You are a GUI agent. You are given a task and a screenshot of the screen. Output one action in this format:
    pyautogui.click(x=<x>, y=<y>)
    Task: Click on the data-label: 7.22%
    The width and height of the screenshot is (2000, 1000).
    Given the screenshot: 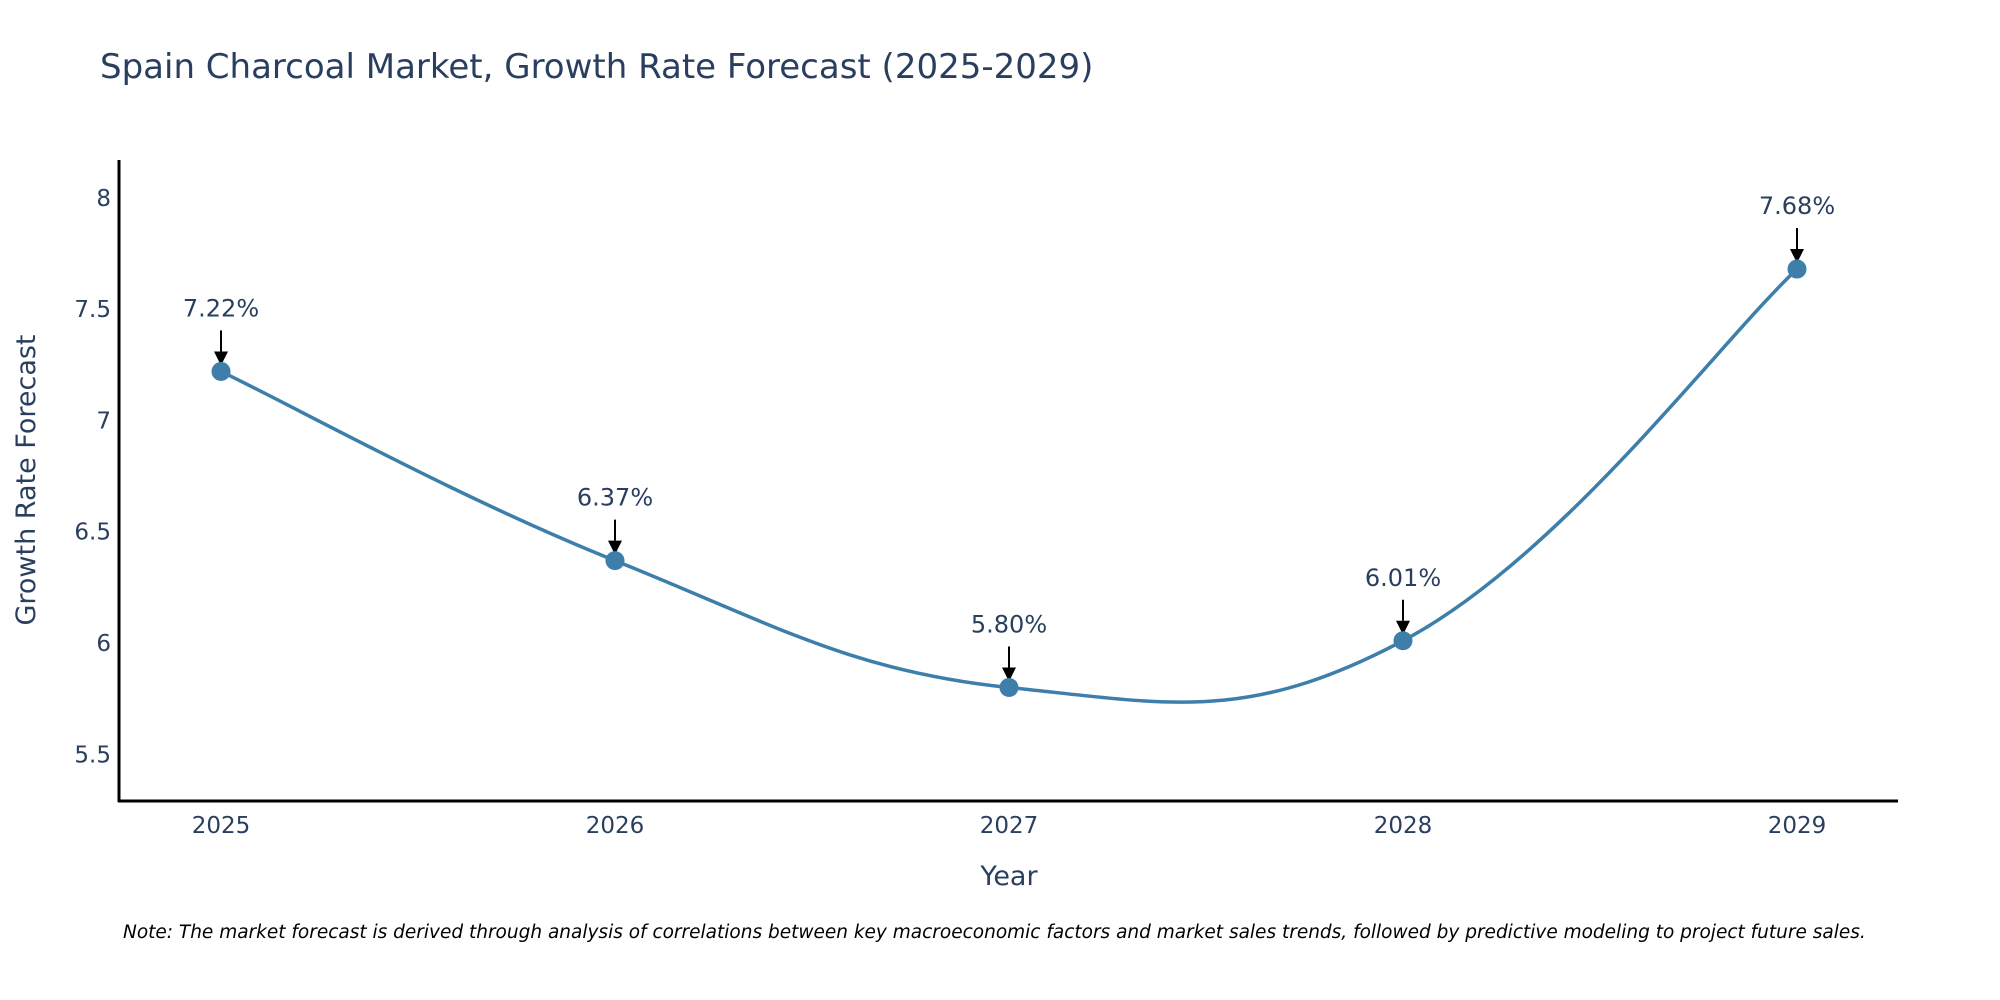 What is the action you would take?
    pyautogui.click(x=221, y=308)
    